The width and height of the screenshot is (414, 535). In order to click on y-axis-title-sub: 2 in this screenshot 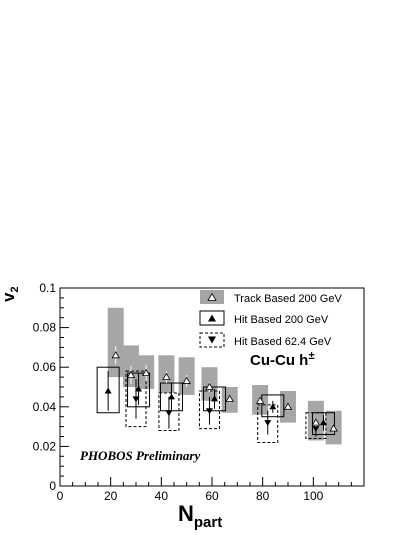, I will do `click(15, 289)`.